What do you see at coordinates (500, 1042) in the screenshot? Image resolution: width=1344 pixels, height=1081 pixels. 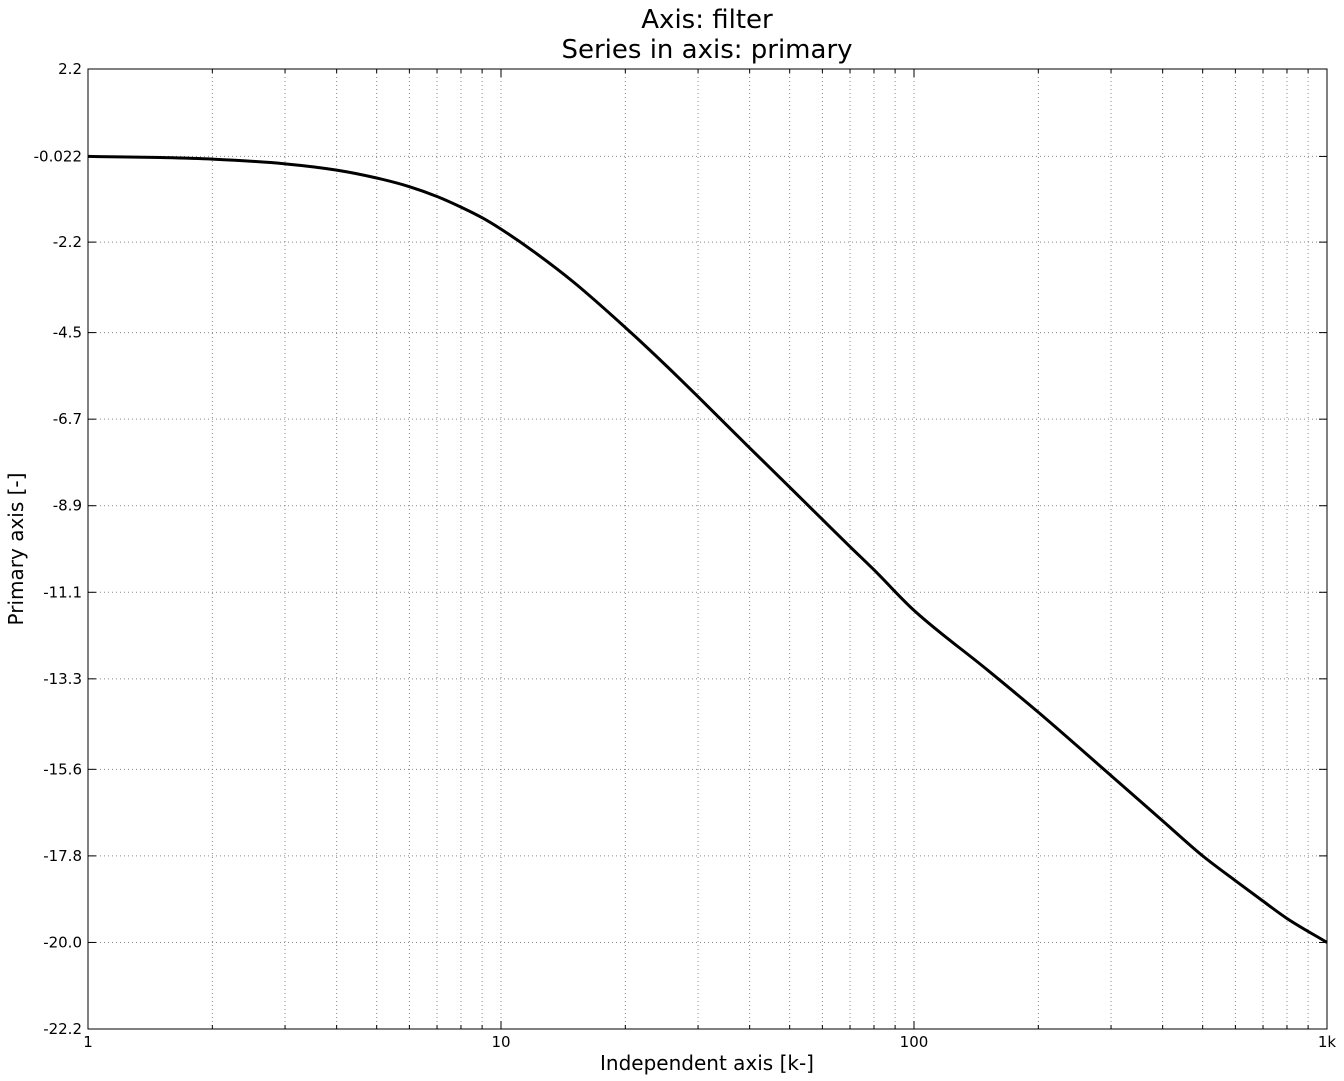 I see `x-tick-label: 10` at bounding box center [500, 1042].